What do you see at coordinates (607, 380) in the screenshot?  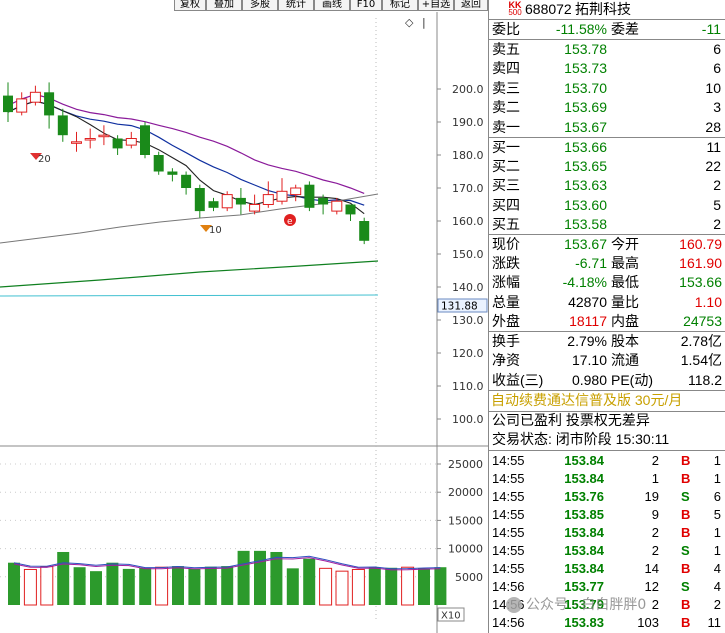 I see `financial-row: 收益(三) 0.980 PE(动) 118.2` at bounding box center [607, 380].